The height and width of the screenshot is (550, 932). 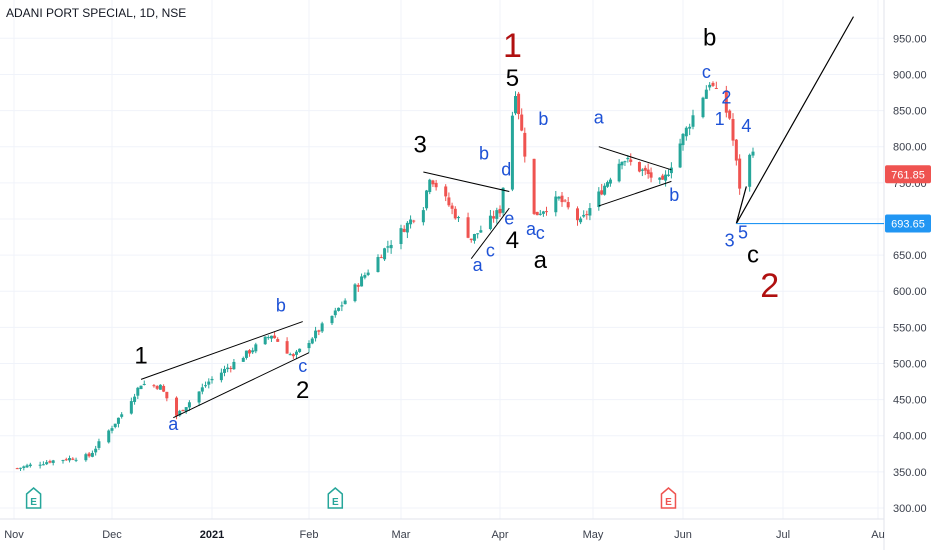 What do you see at coordinates (910, 75) in the screenshot?
I see `price-tick-label: 900.00` at bounding box center [910, 75].